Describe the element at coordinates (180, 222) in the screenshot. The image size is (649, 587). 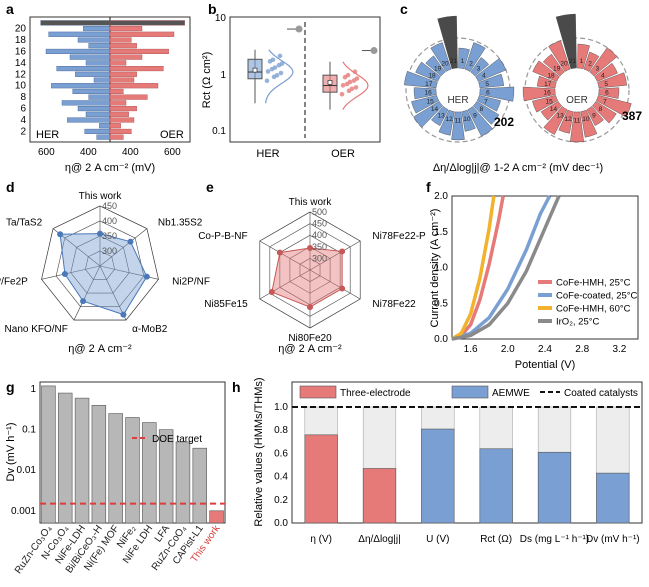
I see `radar-axis-label: Nb1.35S2` at that location.